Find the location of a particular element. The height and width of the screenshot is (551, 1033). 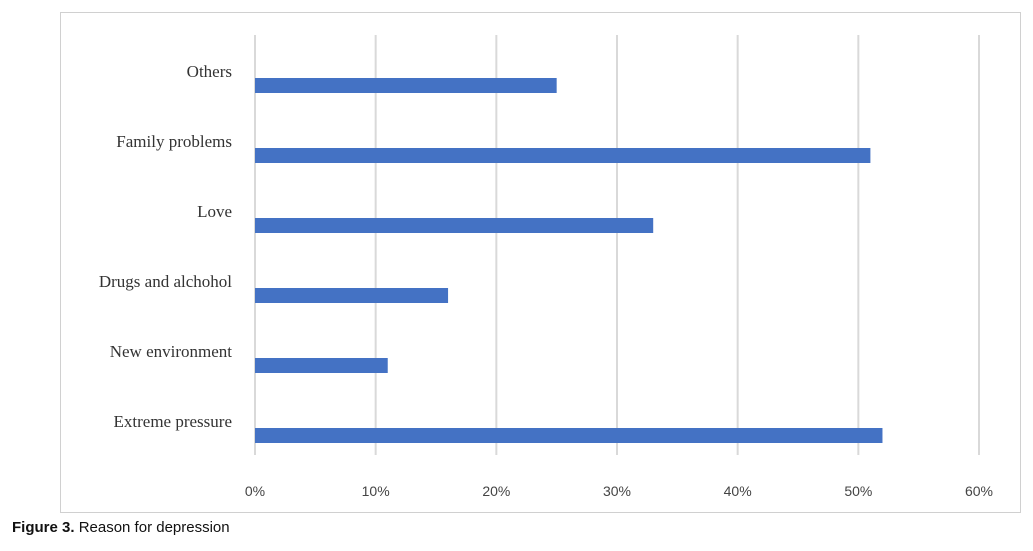

x-tick-label: 50% is located at coordinates (858, 491).